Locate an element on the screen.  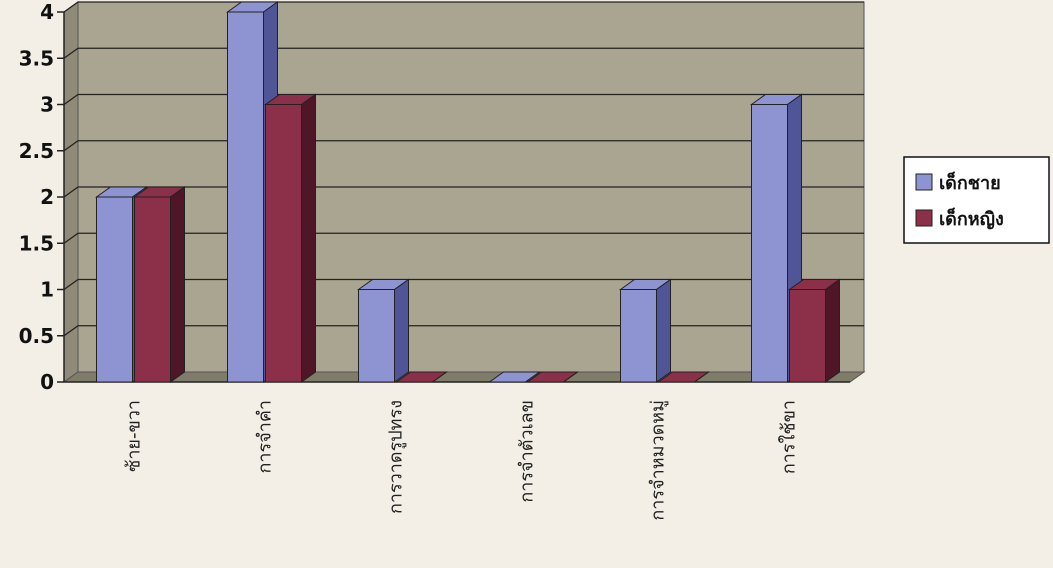
legend-label-boys: เด็กชาย is located at coordinates (970, 182).